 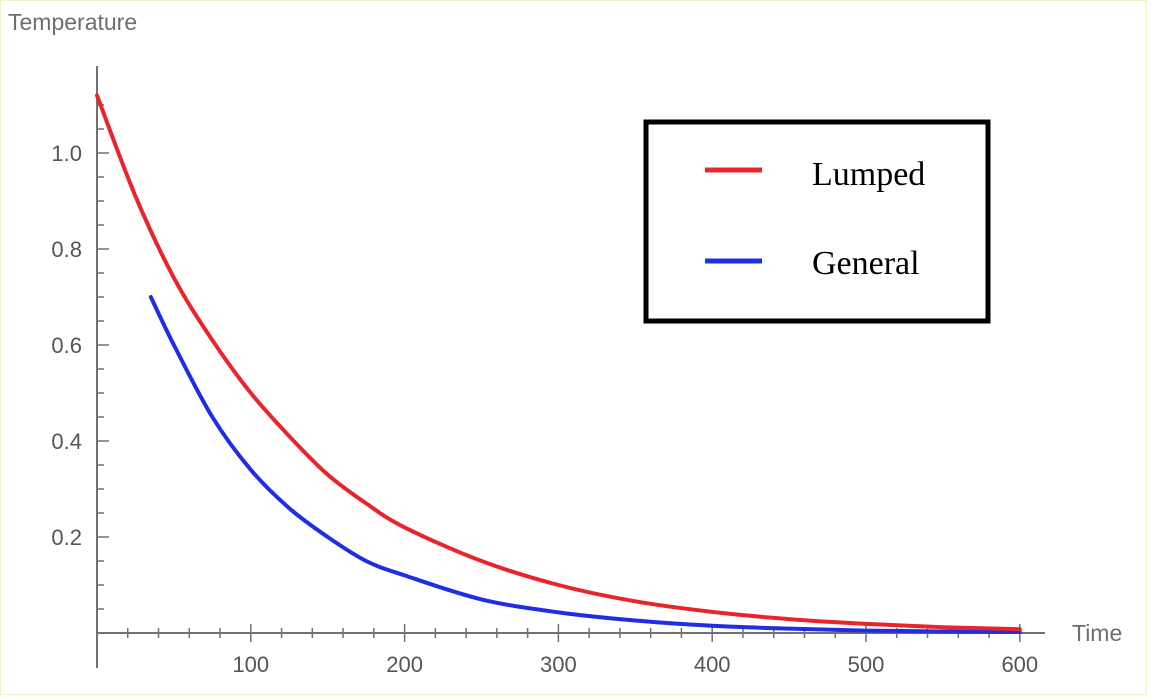 What do you see at coordinates (866, 263) in the screenshot?
I see `legend-label-general: General` at bounding box center [866, 263].